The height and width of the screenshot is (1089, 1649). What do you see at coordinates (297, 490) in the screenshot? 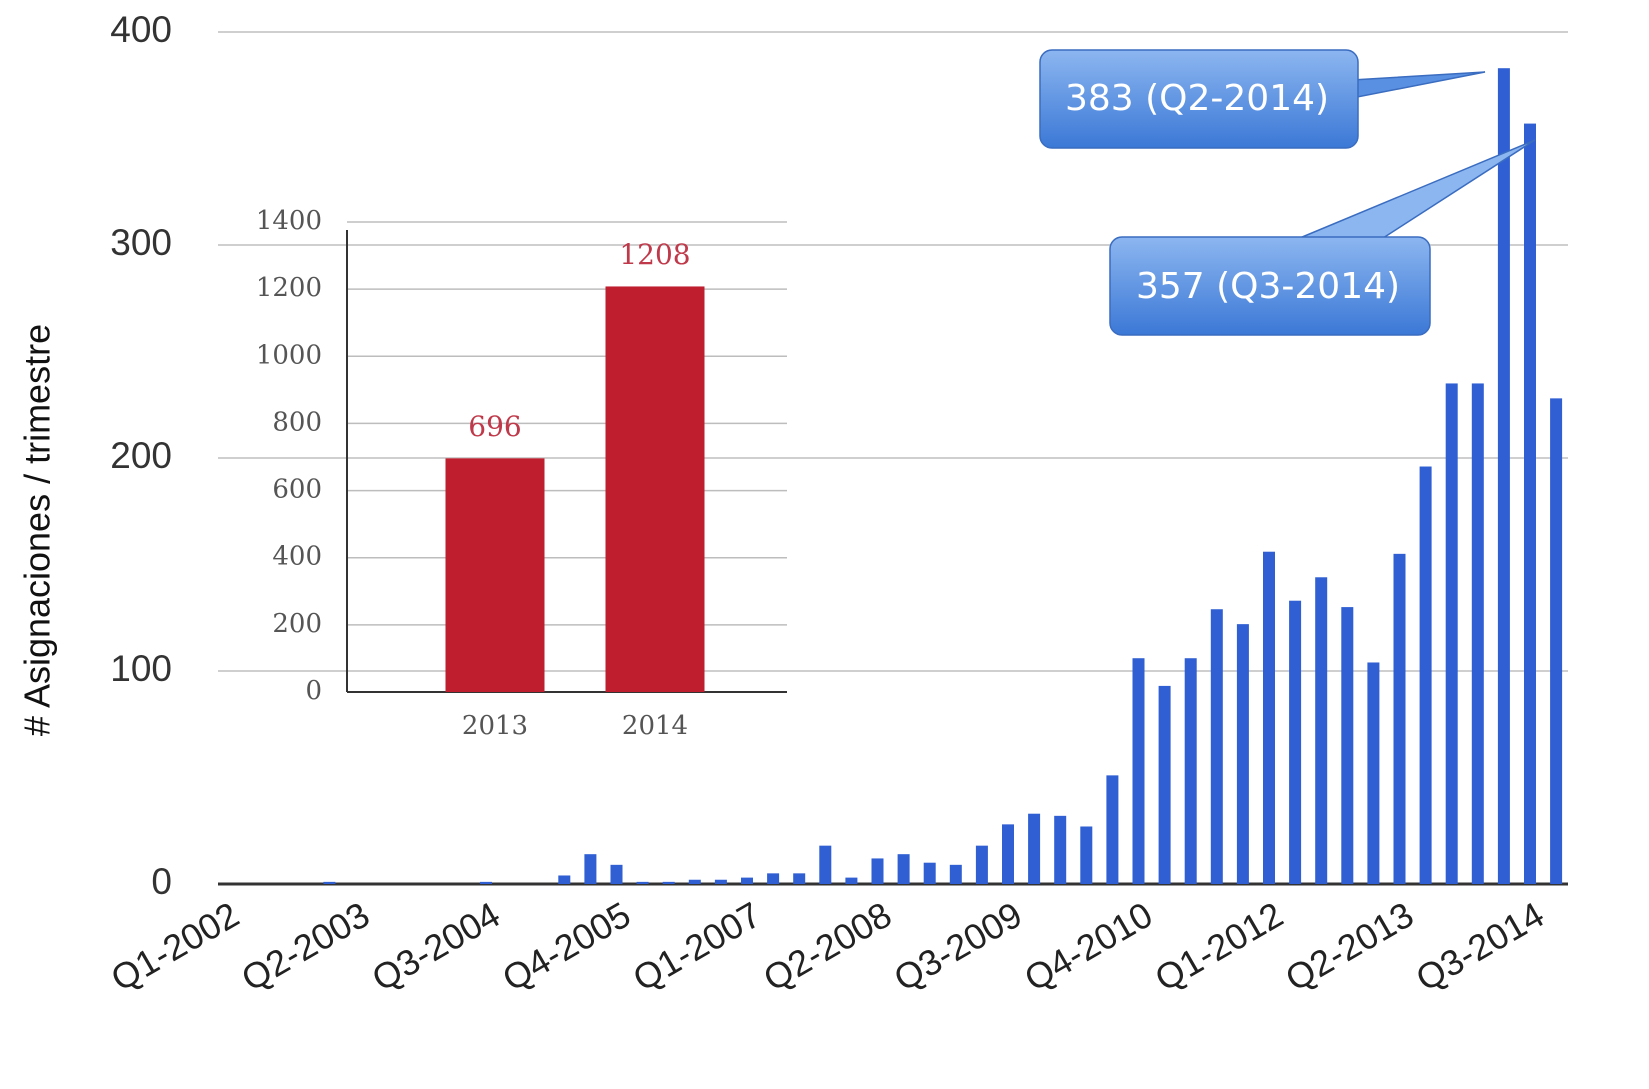
I see `y-tick-label: 600` at bounding box center [297, 490].